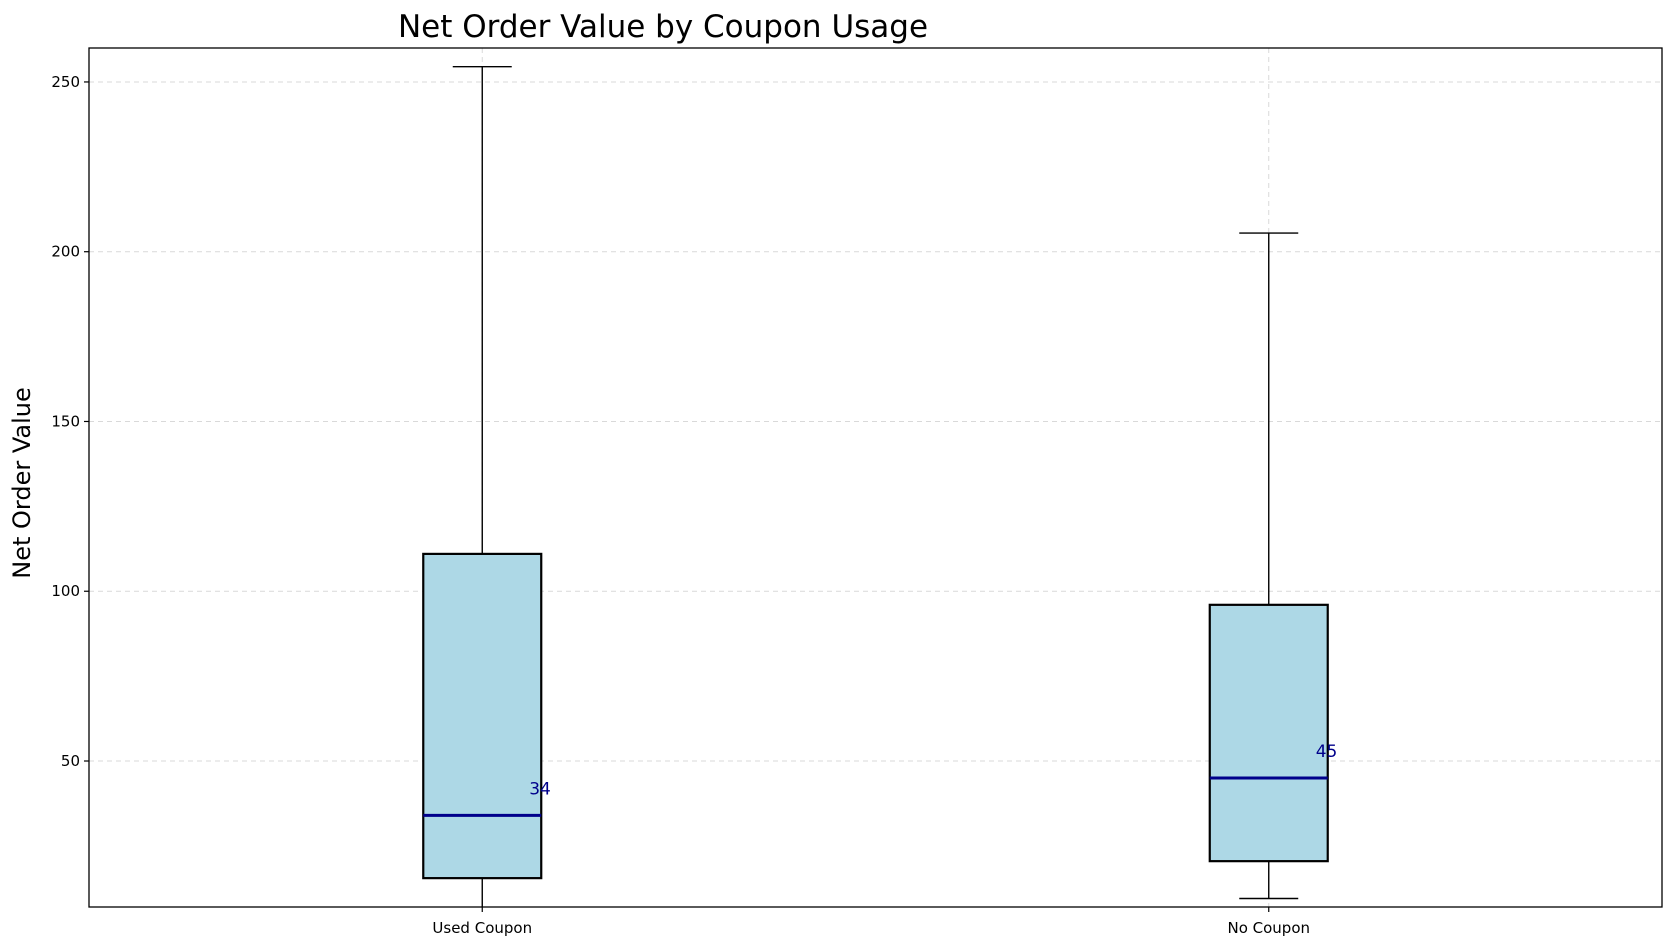  What do you see at coordinates (65, 421) in the screenshot?
I see `y-tick-label: 150` at bounding box center [65, 421].